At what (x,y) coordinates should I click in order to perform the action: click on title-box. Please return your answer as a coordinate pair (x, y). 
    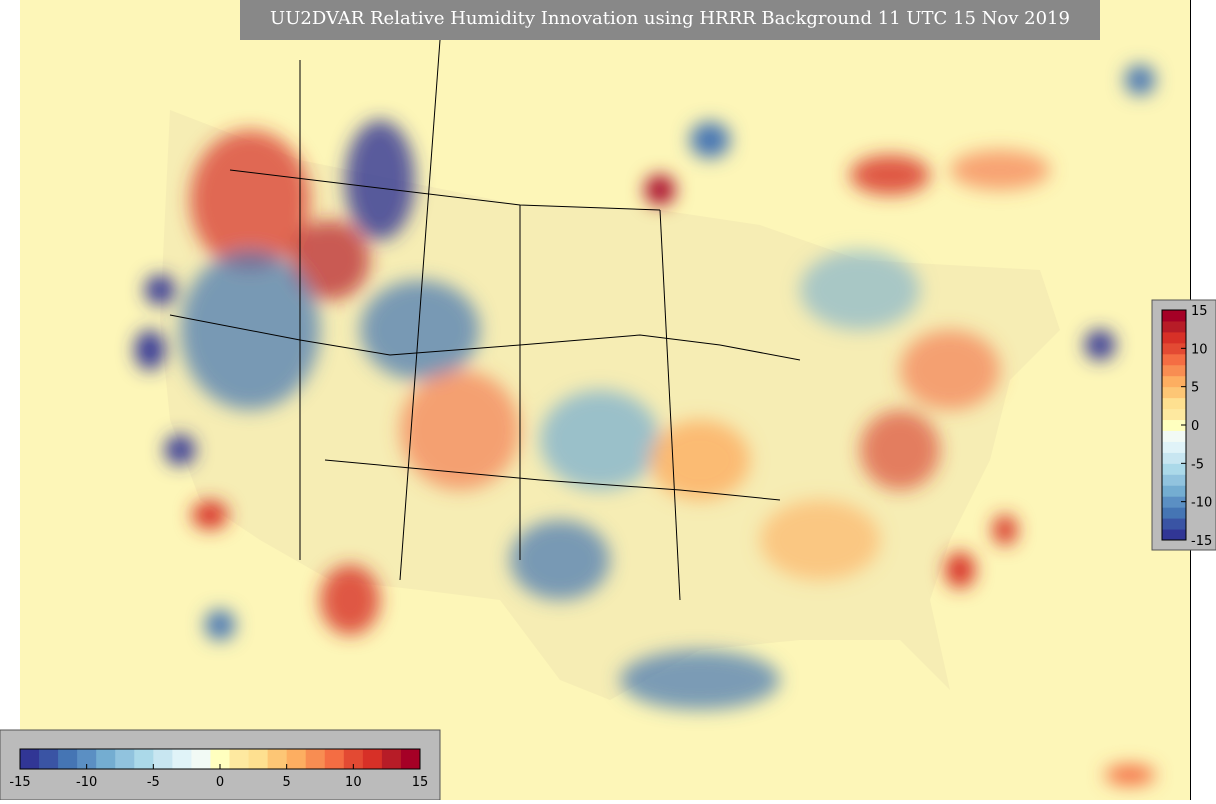
    Looking at the image, I should click on (670, 20).